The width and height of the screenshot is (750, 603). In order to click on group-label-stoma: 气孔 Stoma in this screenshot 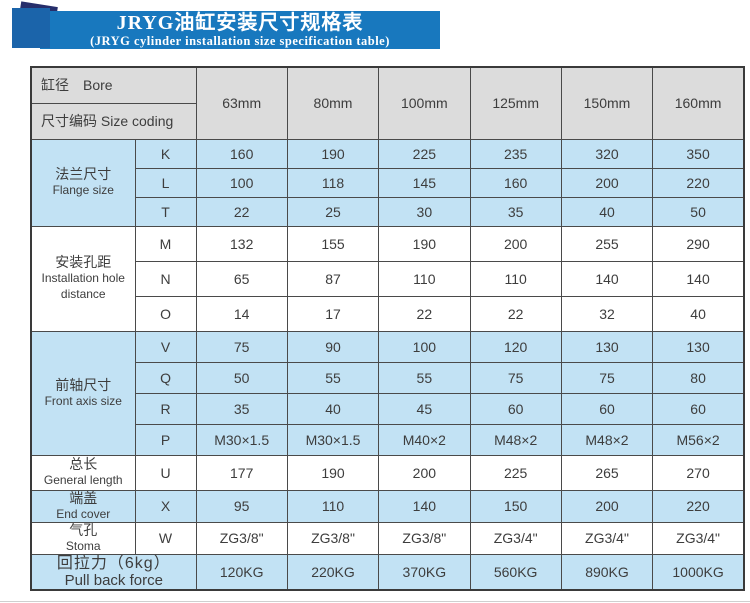, I will do `click(83, 538)`.